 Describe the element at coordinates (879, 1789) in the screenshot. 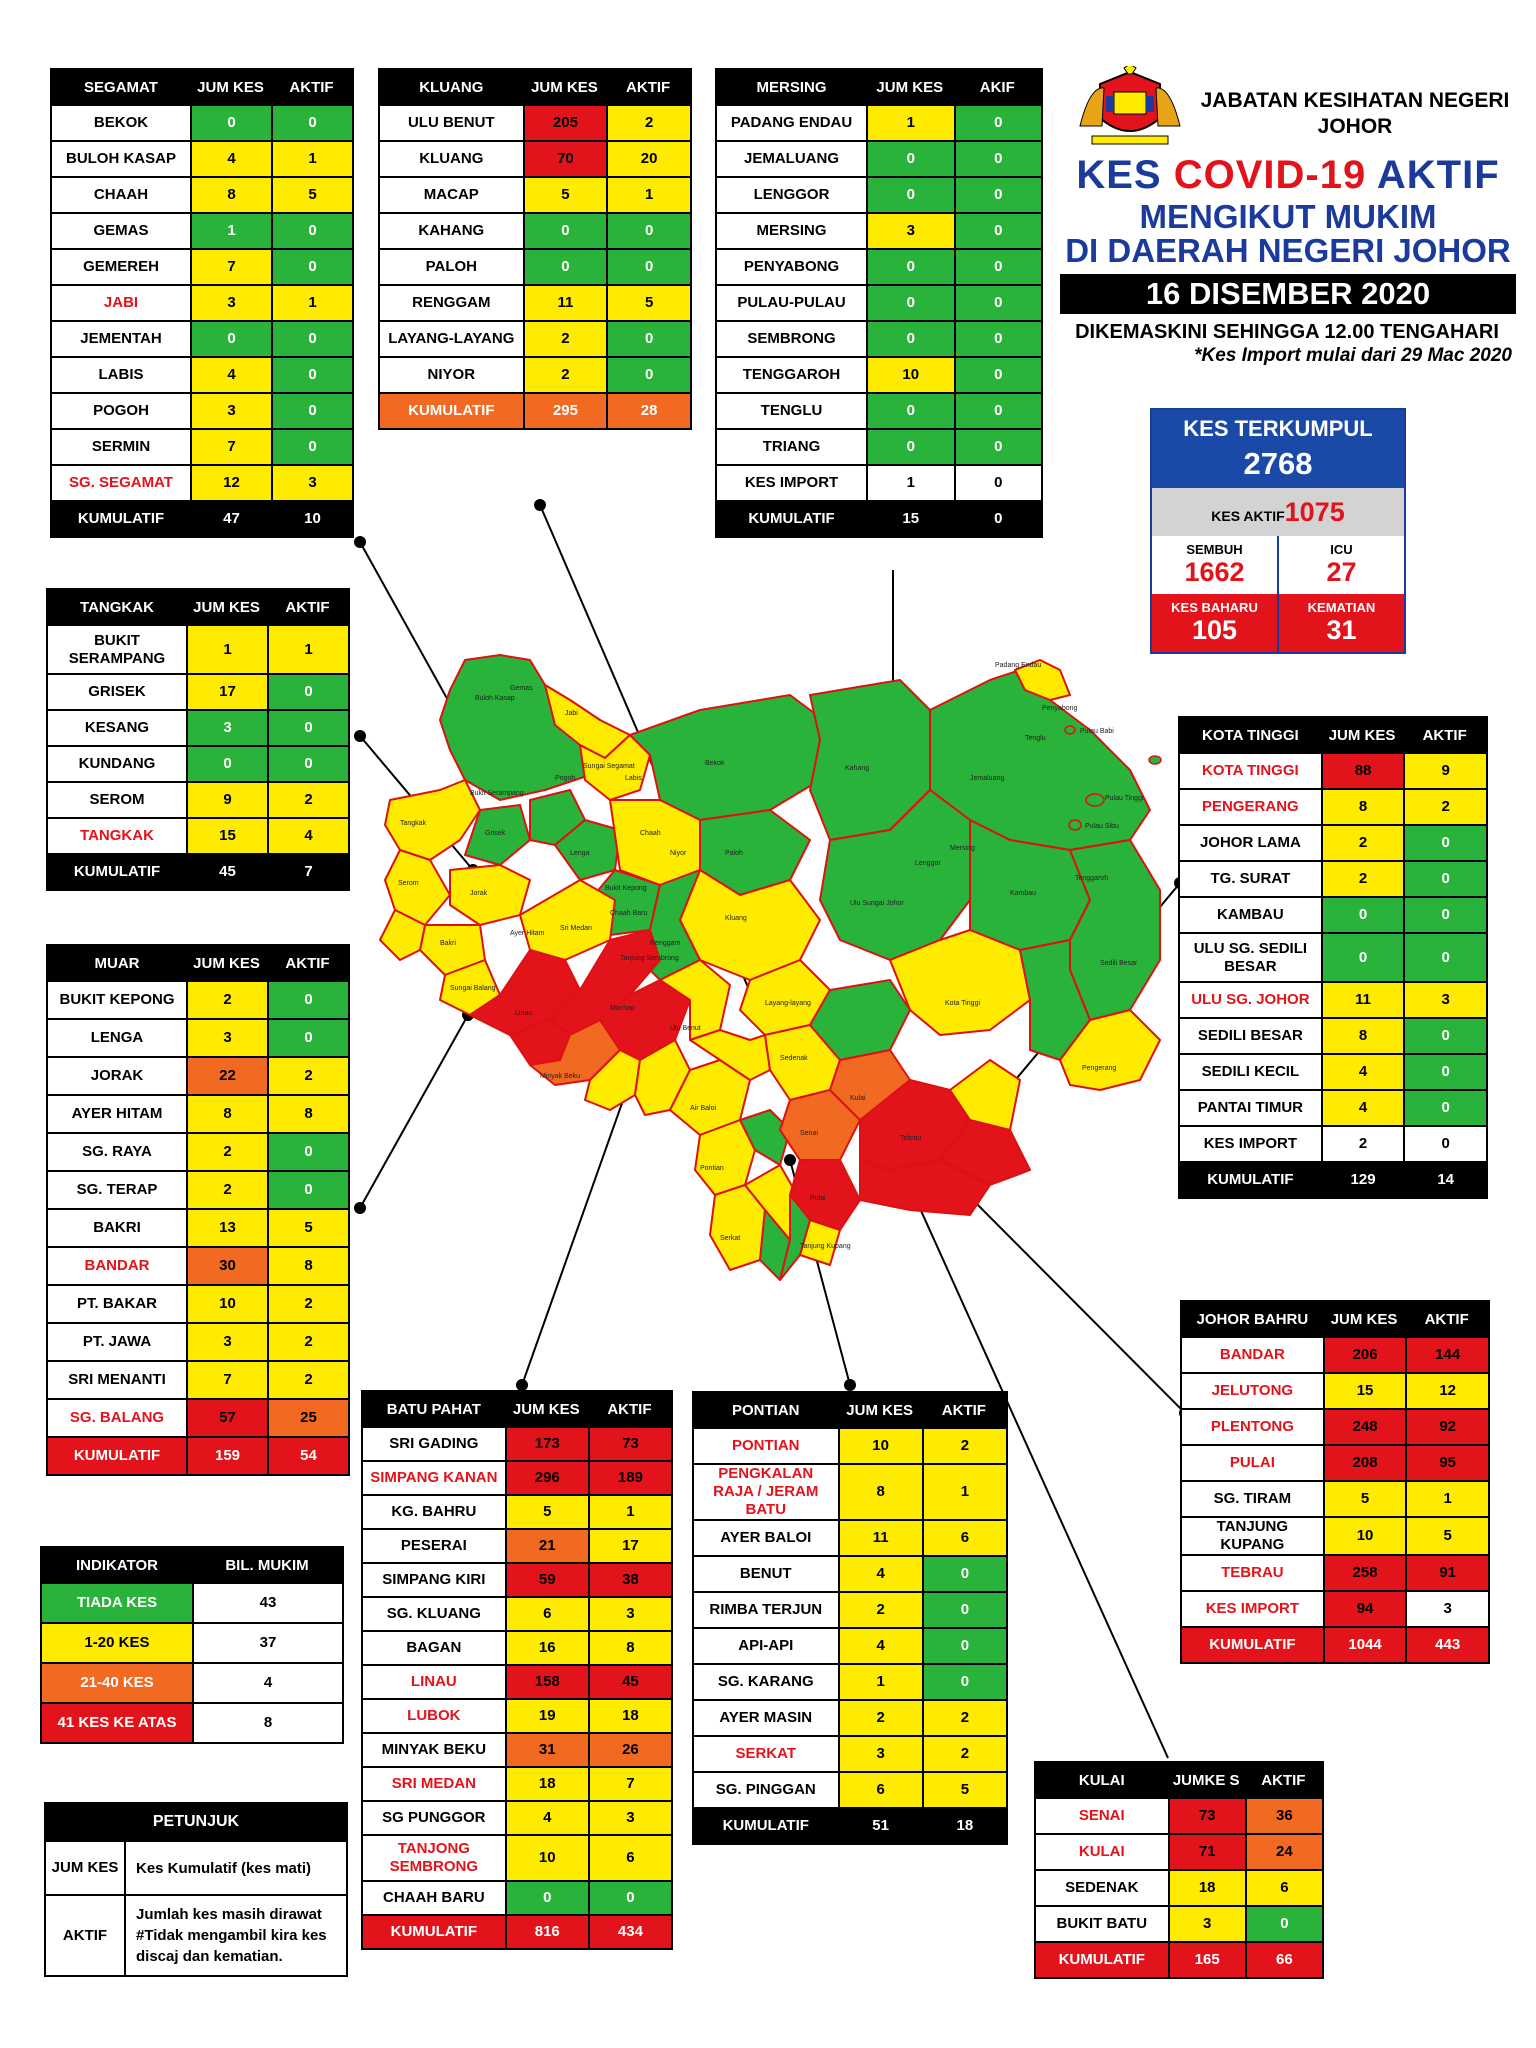

I see `jum-kes-value: 6` at that location.